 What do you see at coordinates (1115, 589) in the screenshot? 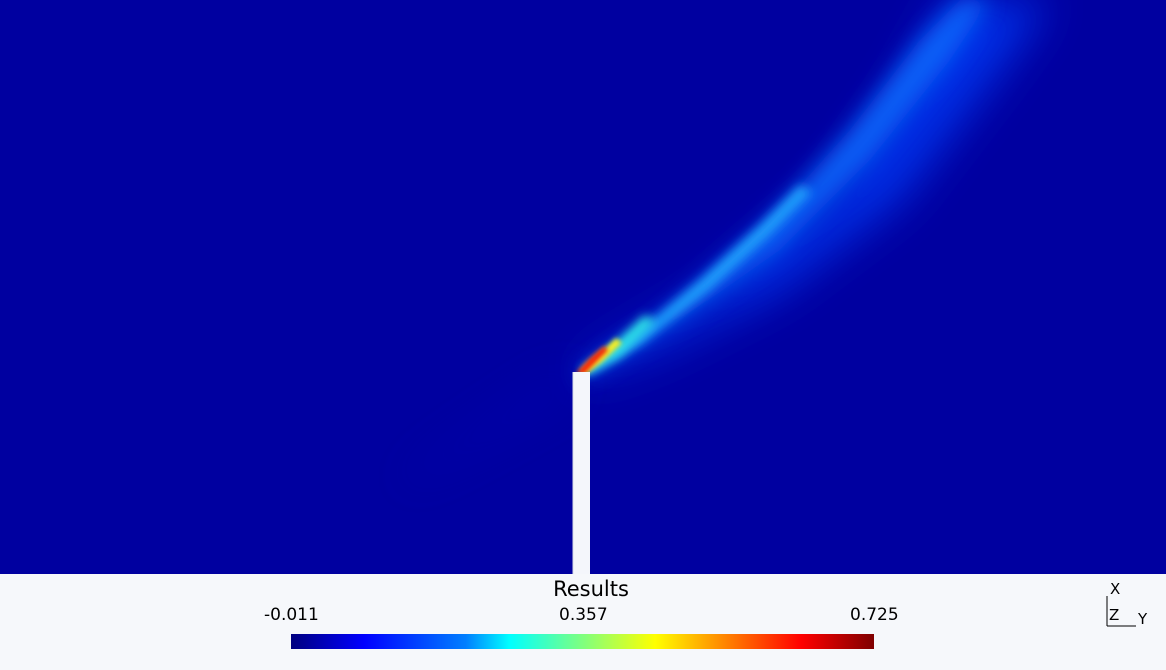
I see `axis-x-label: X` at bounding box center [1115, 589].